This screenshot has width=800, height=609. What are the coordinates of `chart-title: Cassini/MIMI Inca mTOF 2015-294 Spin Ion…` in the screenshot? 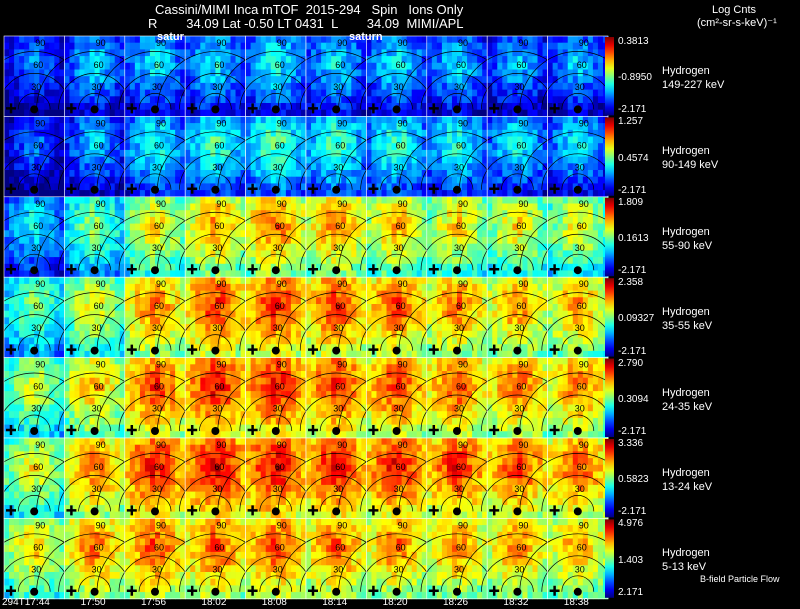 It's located at (309, 9).